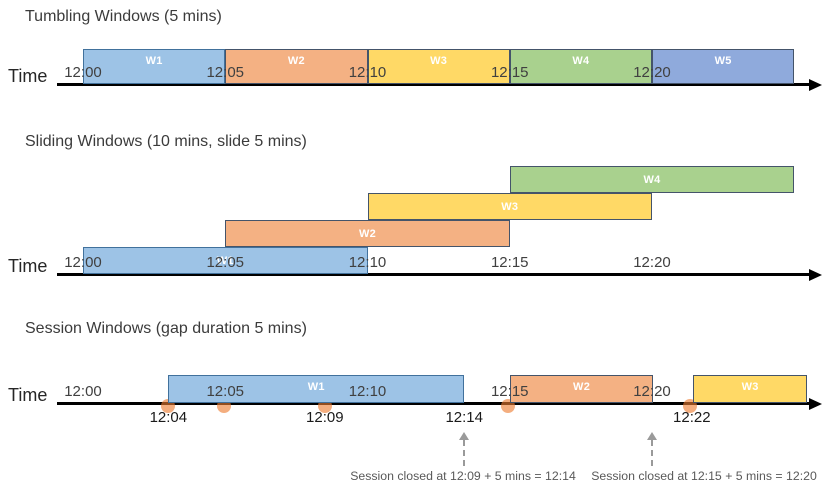 Image resolution: width=829 pixels, height=498 pixels. What do you see at coordinates (166, 141) in the screenshot?
I see `sliding-section-title: Sliding Windows (10 mins, slide 5 mins)` at bounding box center [166, 141].